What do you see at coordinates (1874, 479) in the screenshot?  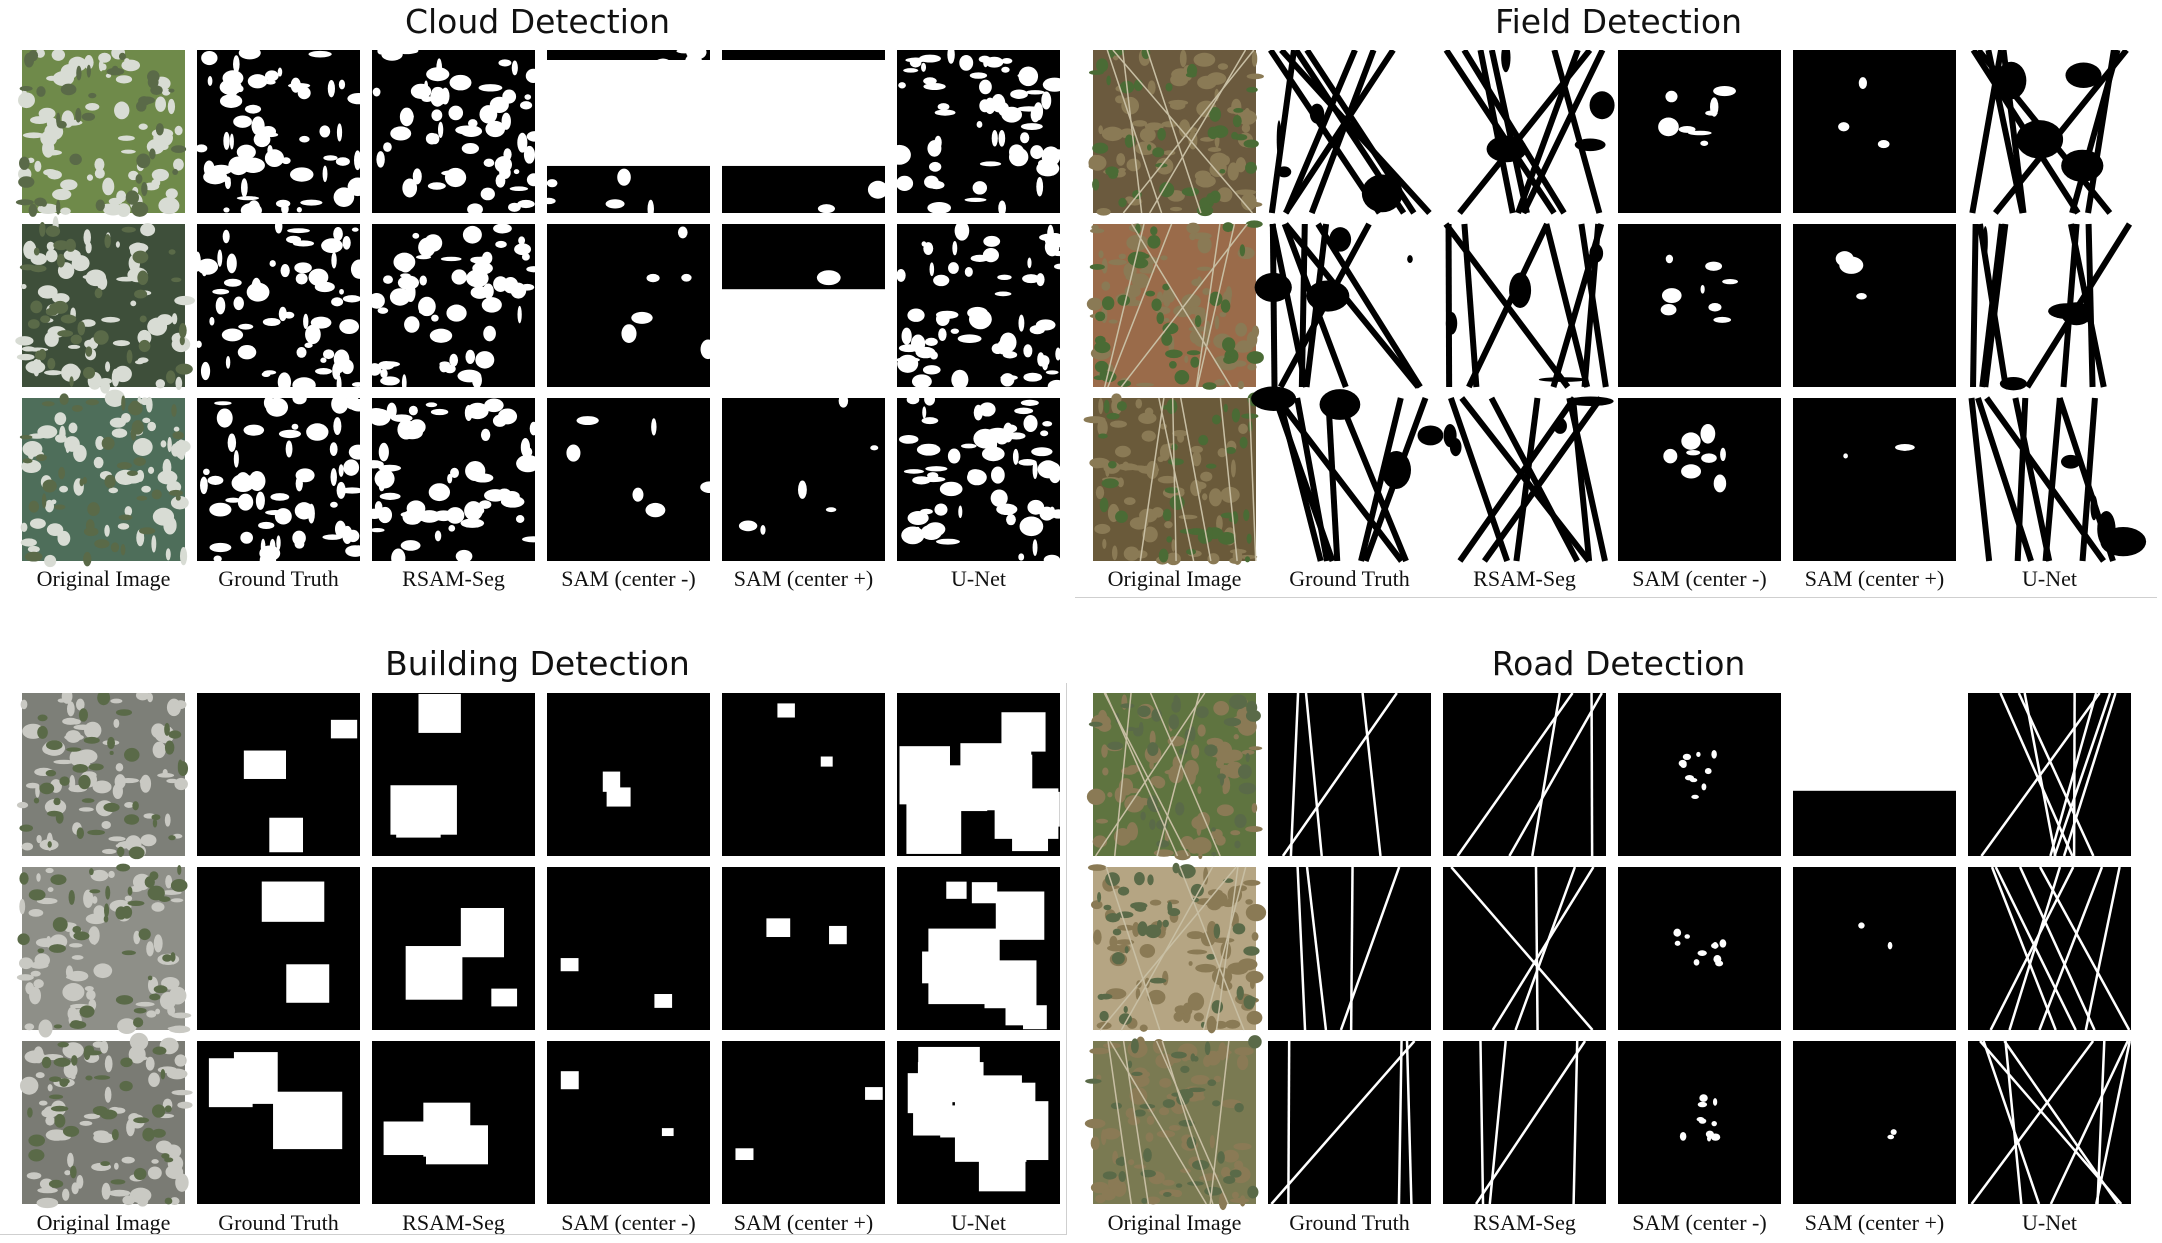 I see `tile-r3-c5` at bounding box center [1874, 479].